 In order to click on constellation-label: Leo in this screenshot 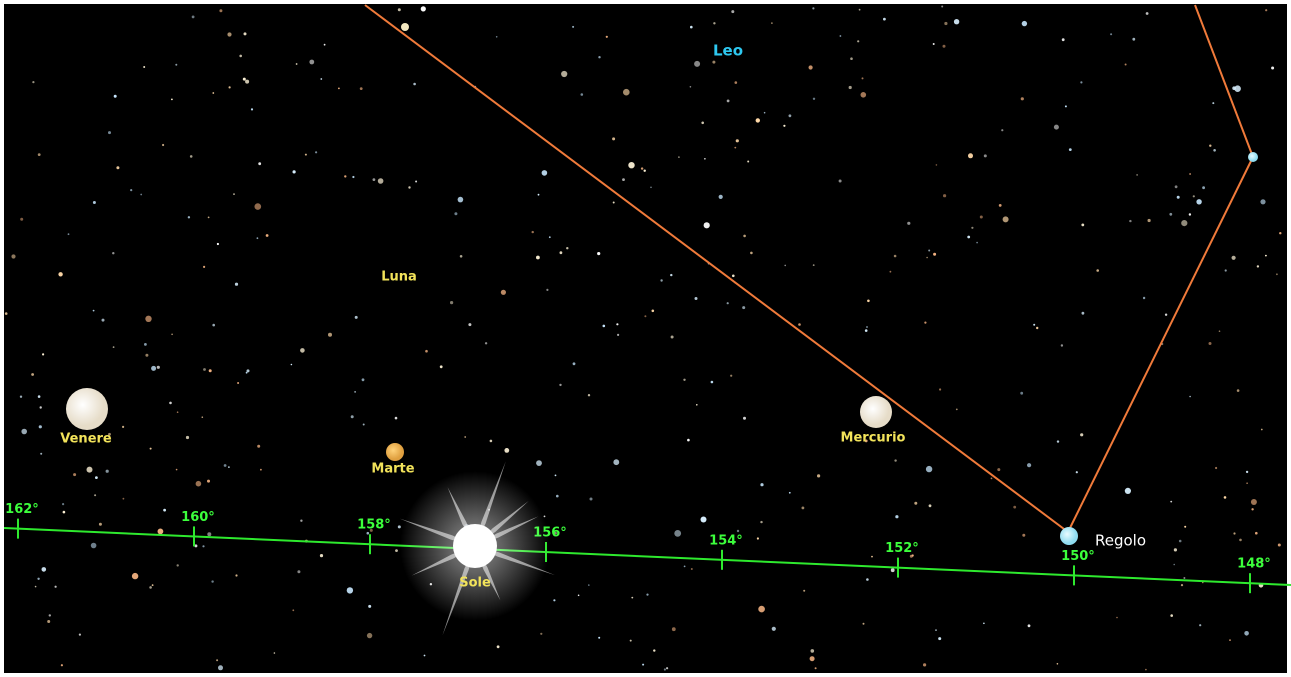, I will do `click(728, 51)`.